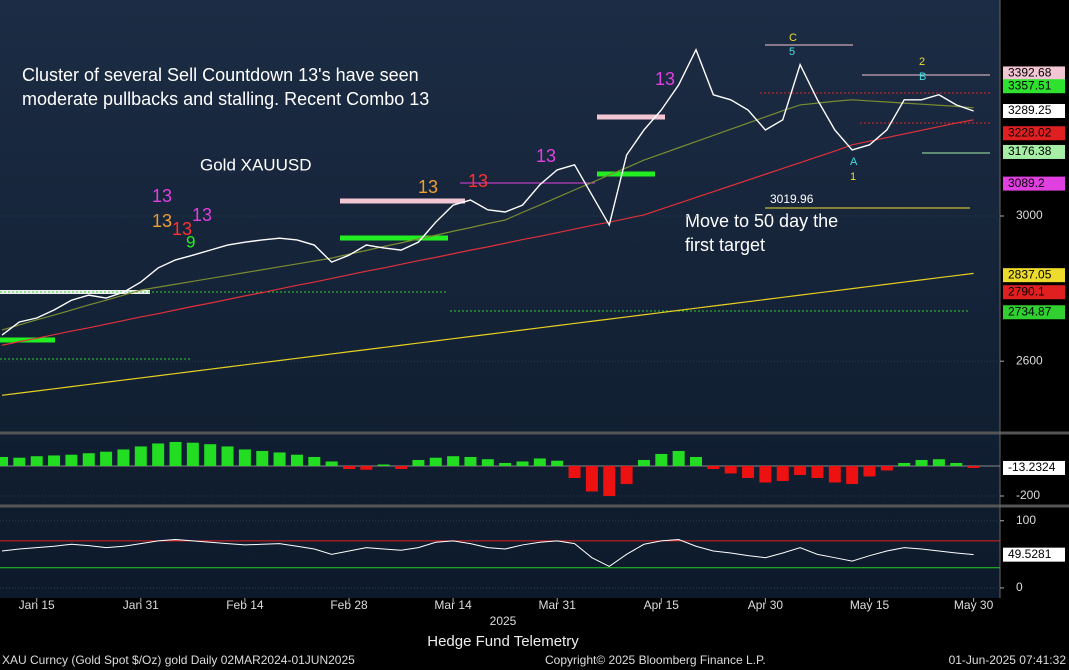  I want to click on y-tick-label: 2600, so click(1029, 360).